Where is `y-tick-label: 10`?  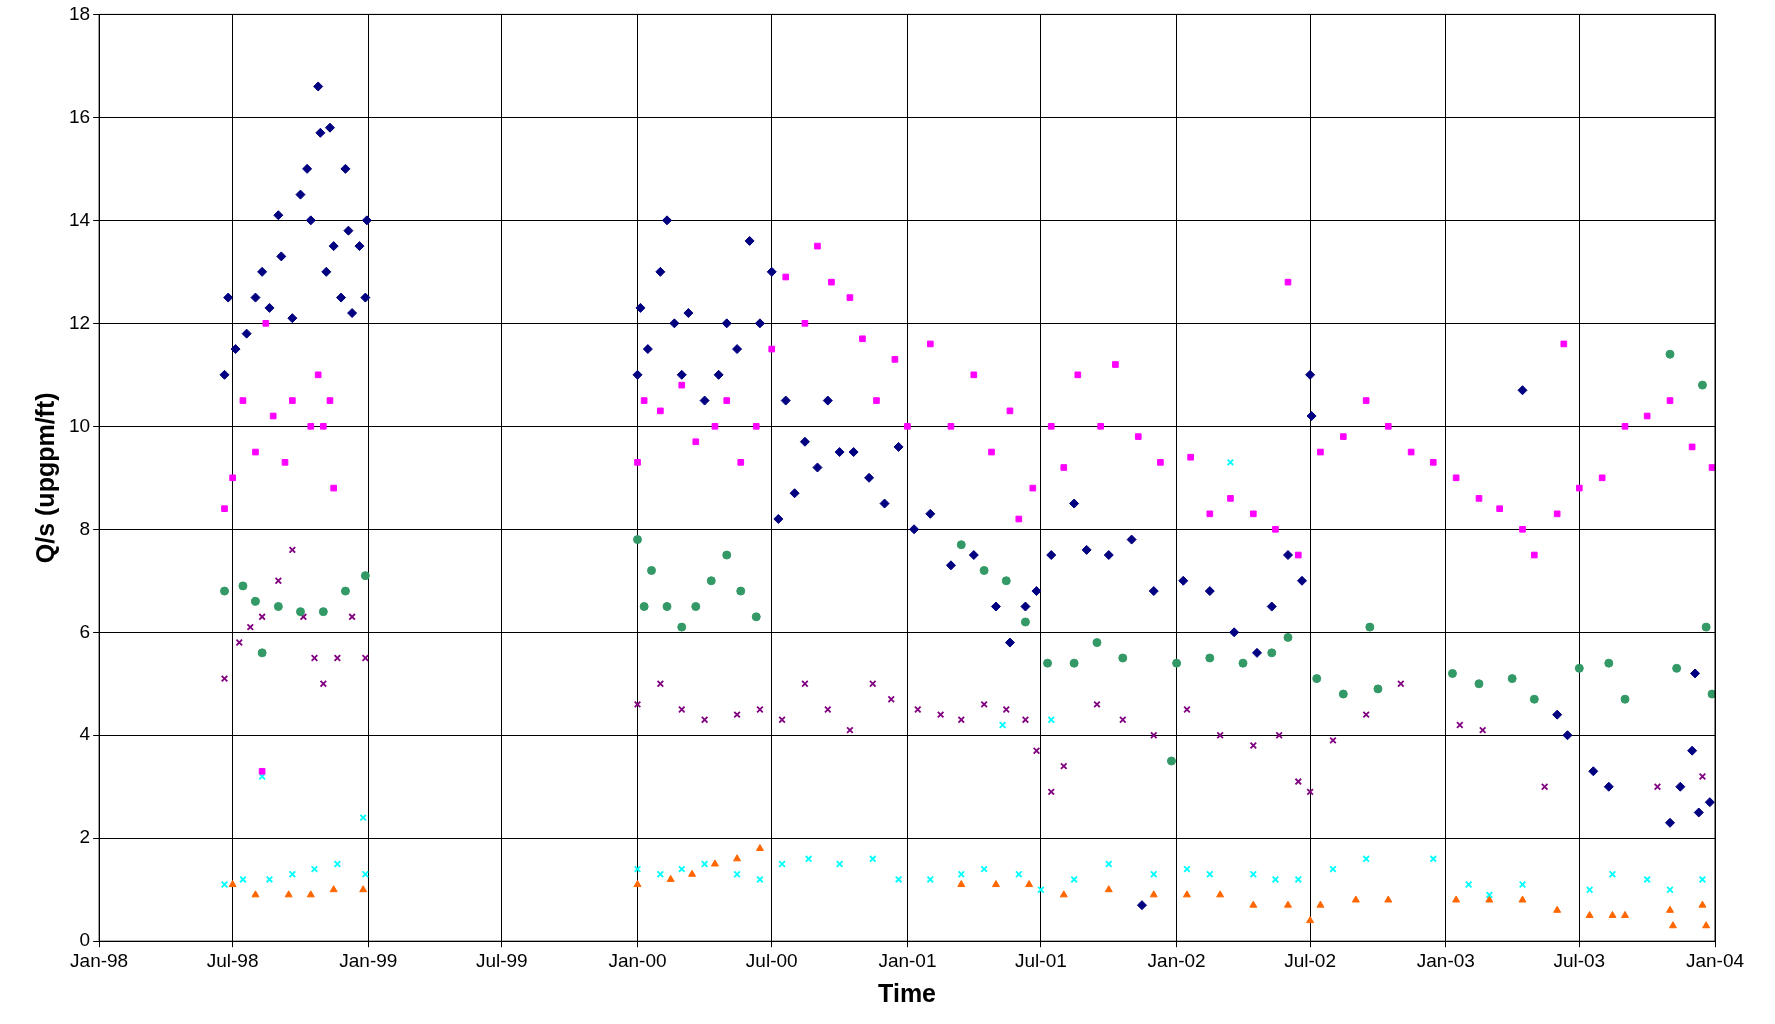
y-tick-label: 10 is located at coordinates (79, 425).